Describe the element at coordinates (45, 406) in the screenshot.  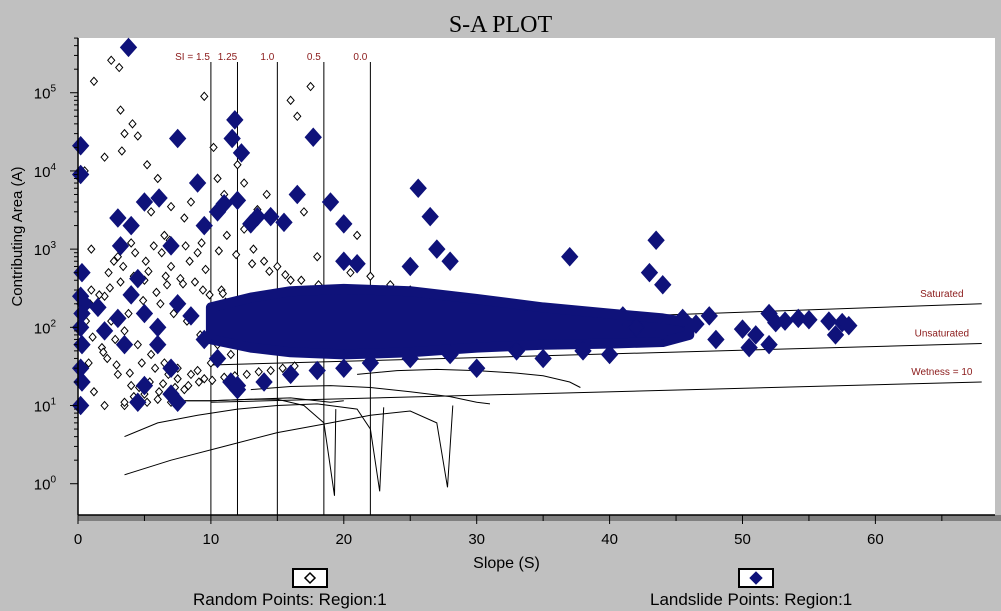
I see `y-tick-label: 10¹` at that location.